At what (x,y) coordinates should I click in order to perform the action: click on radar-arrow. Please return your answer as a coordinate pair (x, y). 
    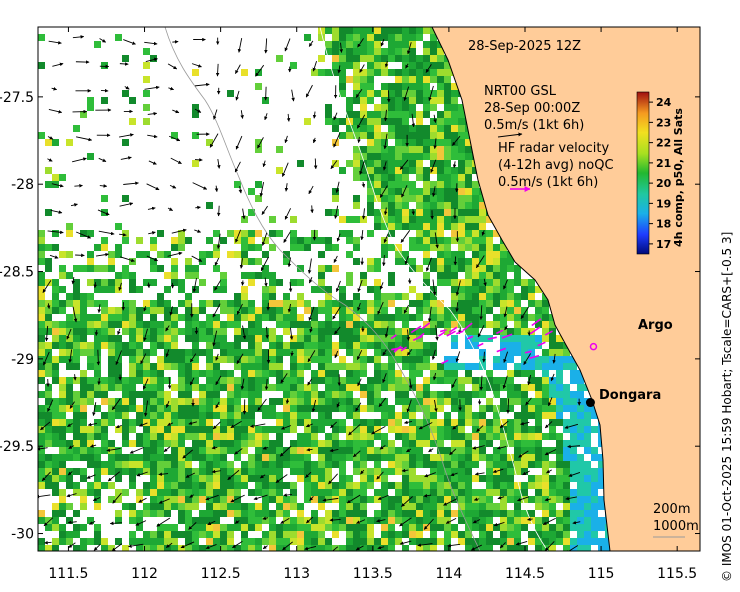
    Looking at the image, I should click on (480, 344).